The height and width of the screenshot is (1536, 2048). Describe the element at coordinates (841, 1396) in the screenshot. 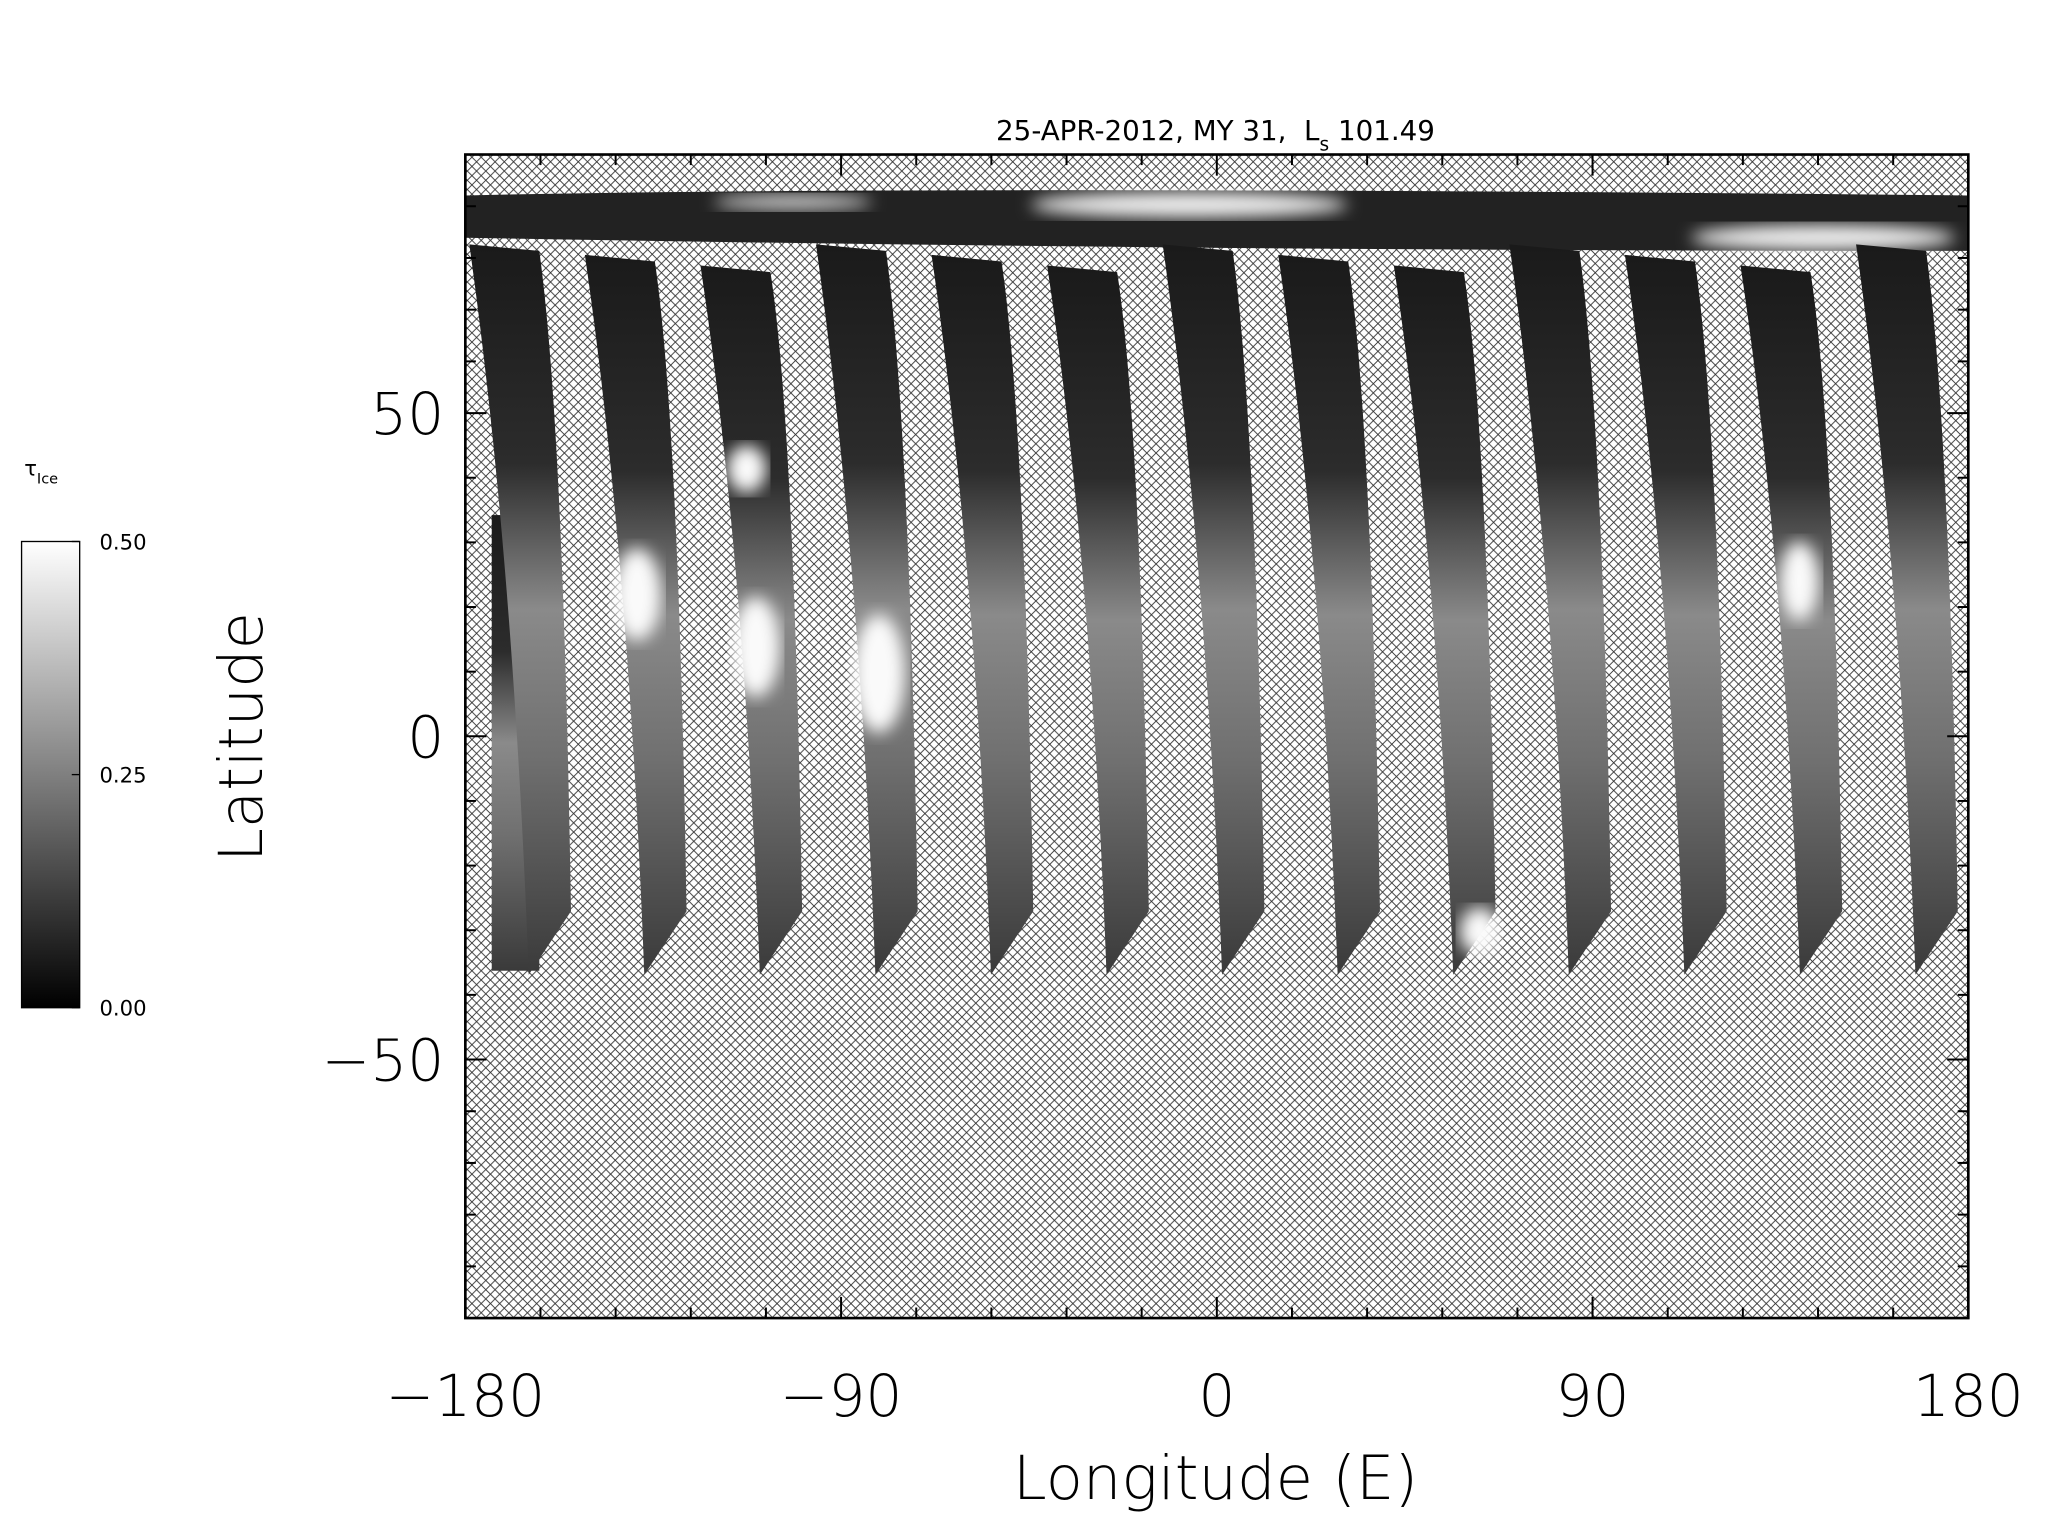

I see `x-tick-label: −90` at that location.